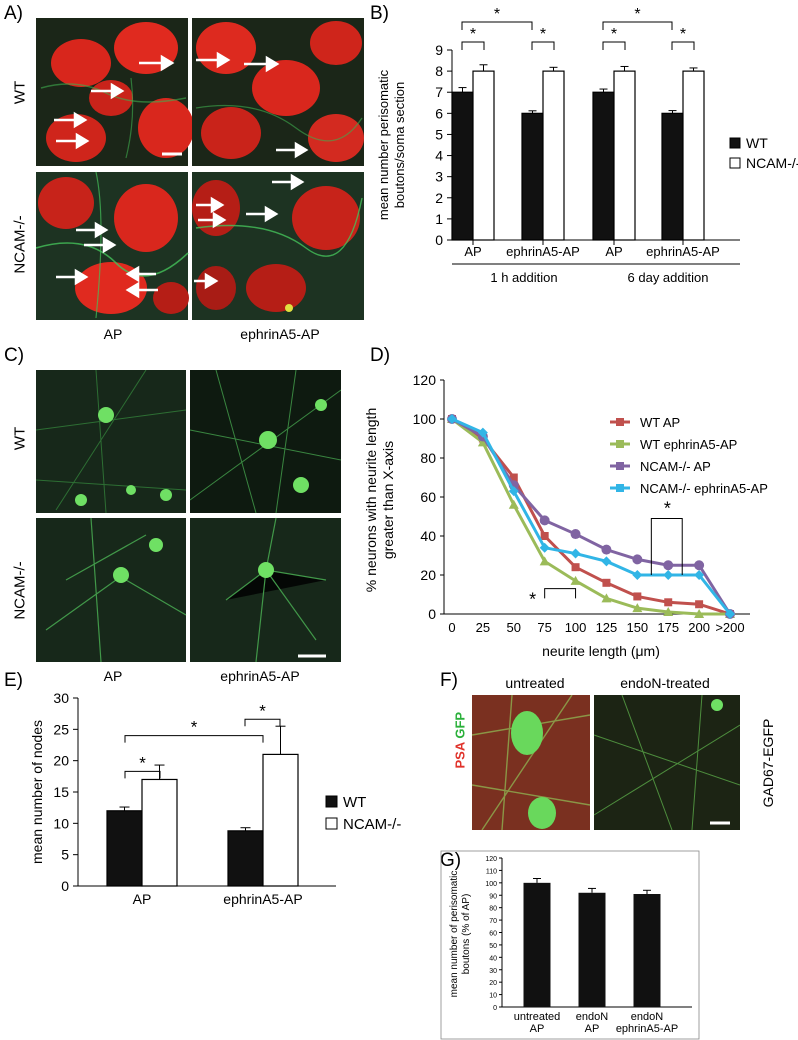 This screenshot has height=1040, width=798. What do you see at coordinates (428, 536) in the screenshot?
I see `y-tick-label: 40` at bounding box center [428, 536].